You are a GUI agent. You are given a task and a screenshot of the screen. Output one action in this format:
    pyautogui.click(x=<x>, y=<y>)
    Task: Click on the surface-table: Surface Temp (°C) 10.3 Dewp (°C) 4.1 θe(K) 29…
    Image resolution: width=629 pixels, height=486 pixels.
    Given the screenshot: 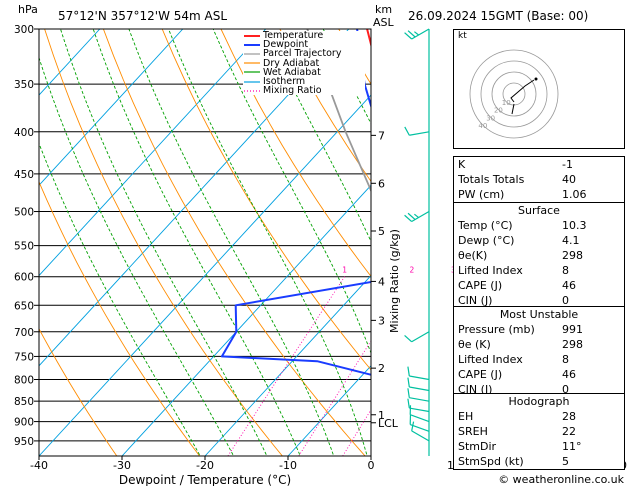 What is the action you would take?
    pyautogui.click(x=539, y=255)
    